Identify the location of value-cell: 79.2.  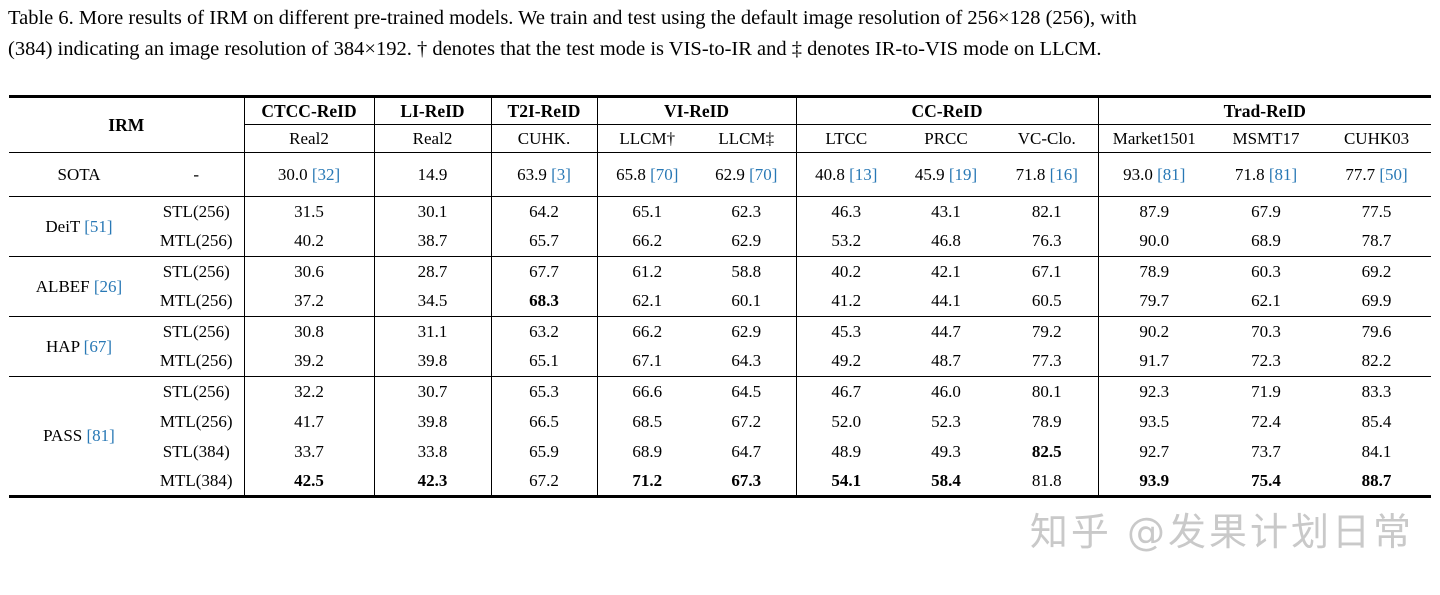
(1047, 331).